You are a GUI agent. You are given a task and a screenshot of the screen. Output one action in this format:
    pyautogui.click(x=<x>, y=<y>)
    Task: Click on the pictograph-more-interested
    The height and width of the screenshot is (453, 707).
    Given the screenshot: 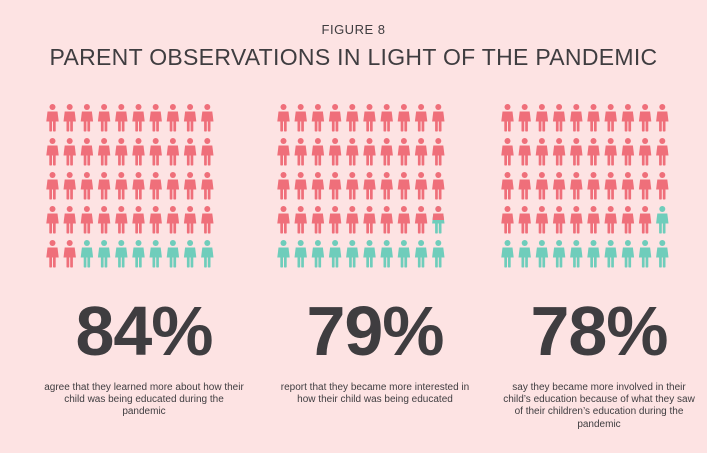 What is the action you would take?
    pyautogui.click(x=361, y=186)
    